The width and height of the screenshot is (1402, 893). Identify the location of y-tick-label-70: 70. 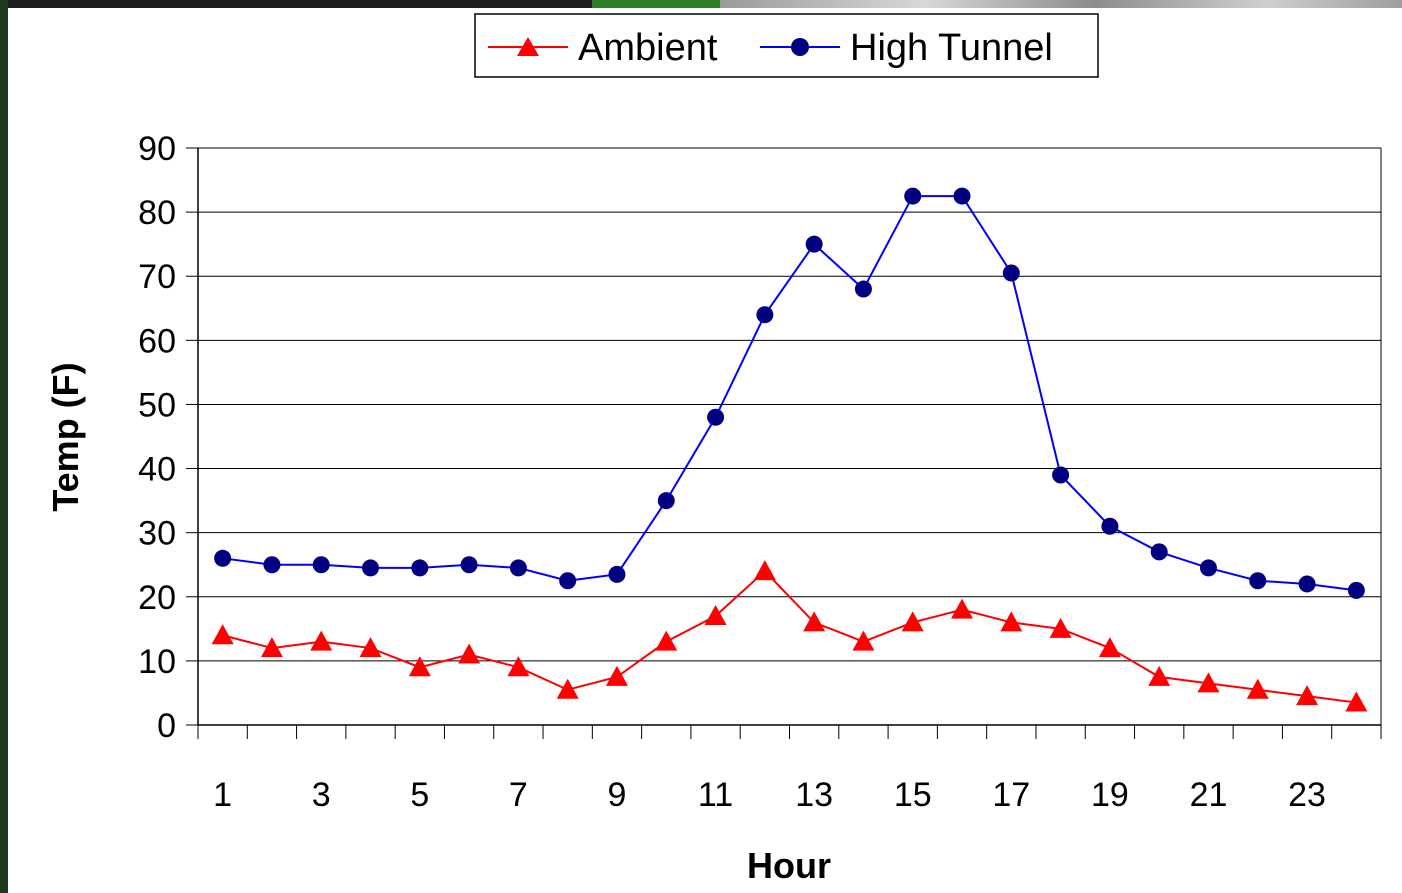
(157, 277).